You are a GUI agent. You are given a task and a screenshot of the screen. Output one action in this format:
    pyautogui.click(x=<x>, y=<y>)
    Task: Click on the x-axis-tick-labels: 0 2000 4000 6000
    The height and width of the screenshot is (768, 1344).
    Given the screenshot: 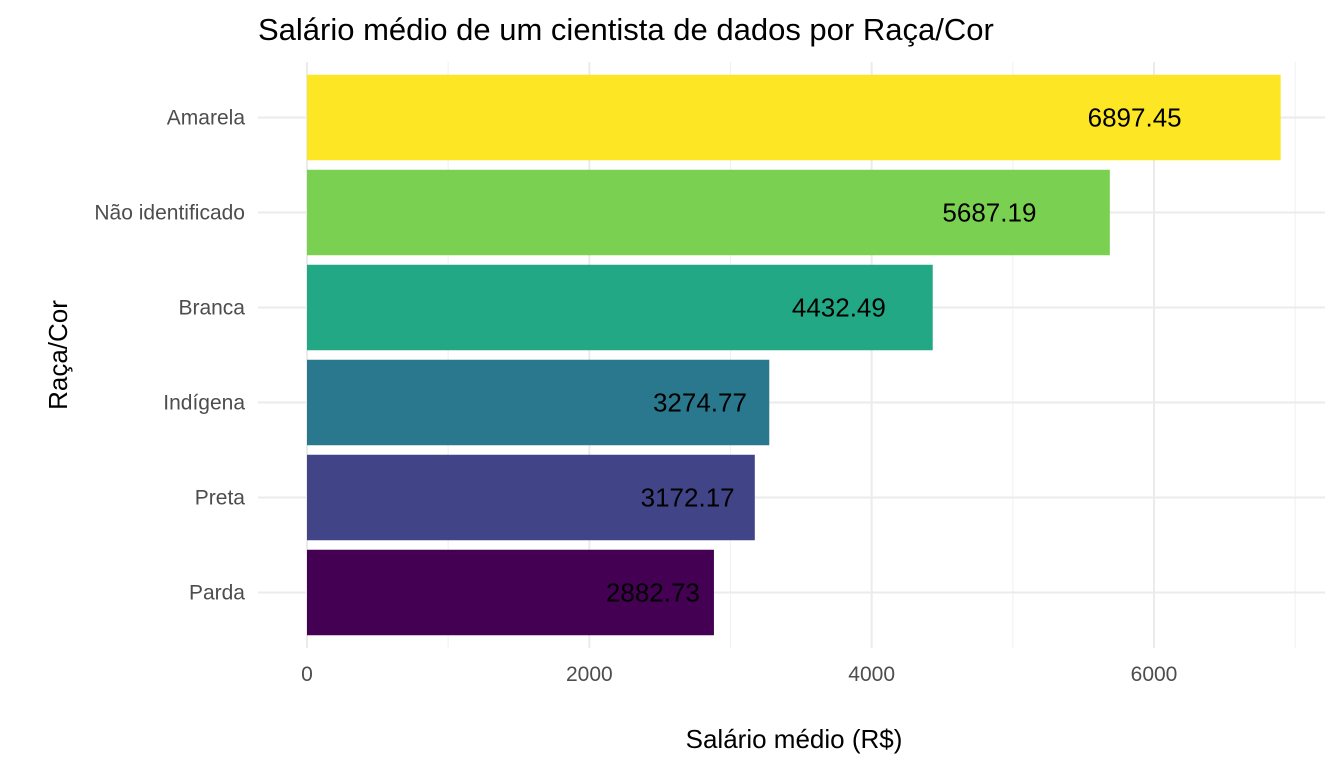 What is the action you would take?
    pyautogui.click(x=739, y=674)
    